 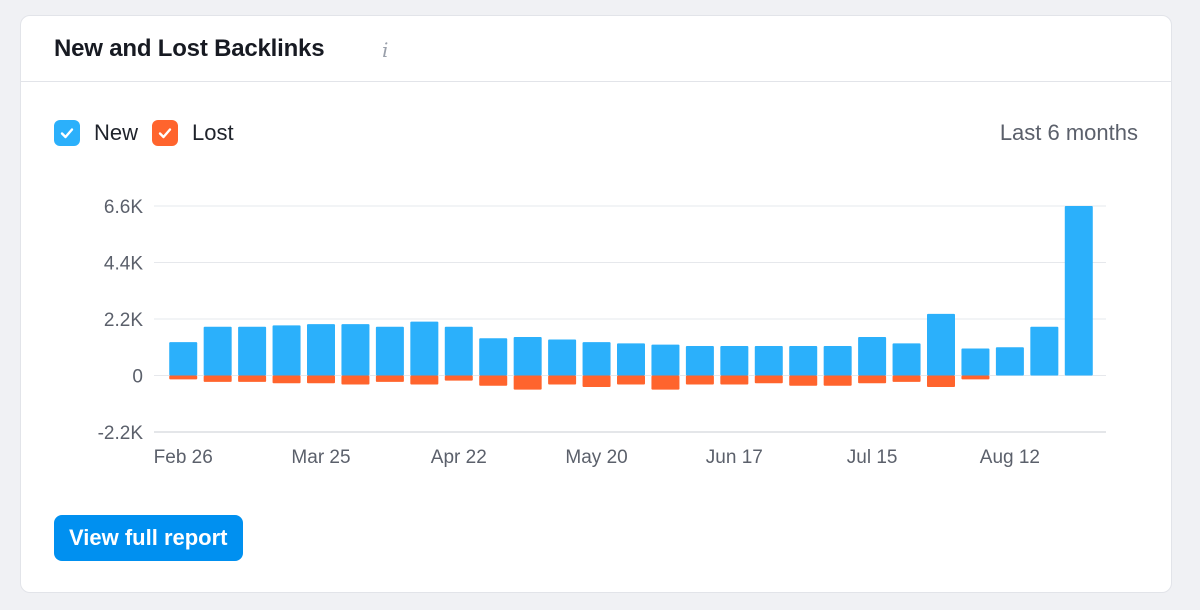 I want to click on legend-new-checkbox, so click(x=67, y=133).